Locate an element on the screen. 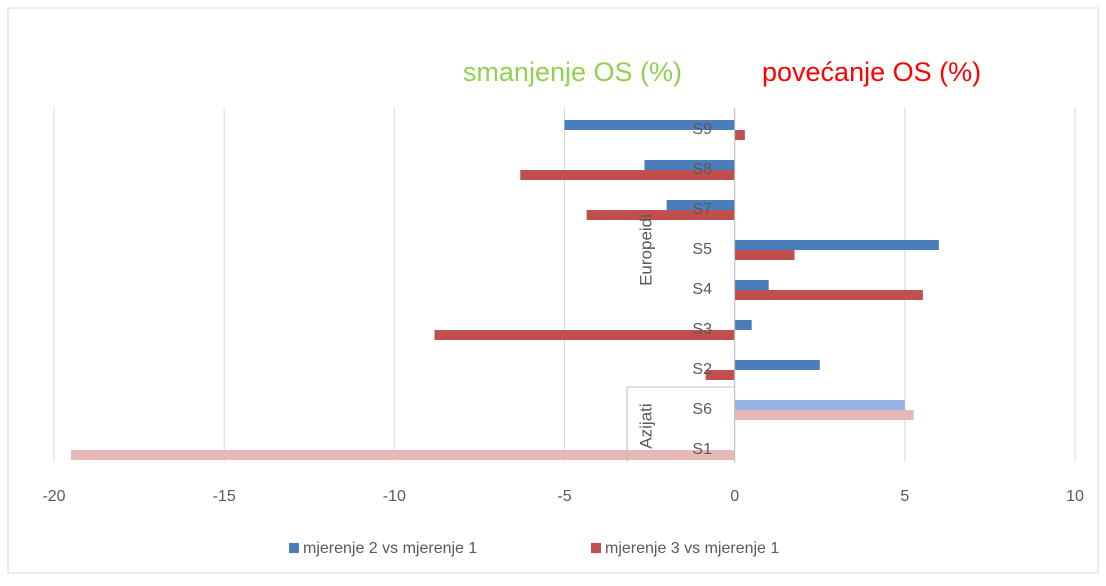  x-tick-label: -5 is located at coordinates (564, 496).